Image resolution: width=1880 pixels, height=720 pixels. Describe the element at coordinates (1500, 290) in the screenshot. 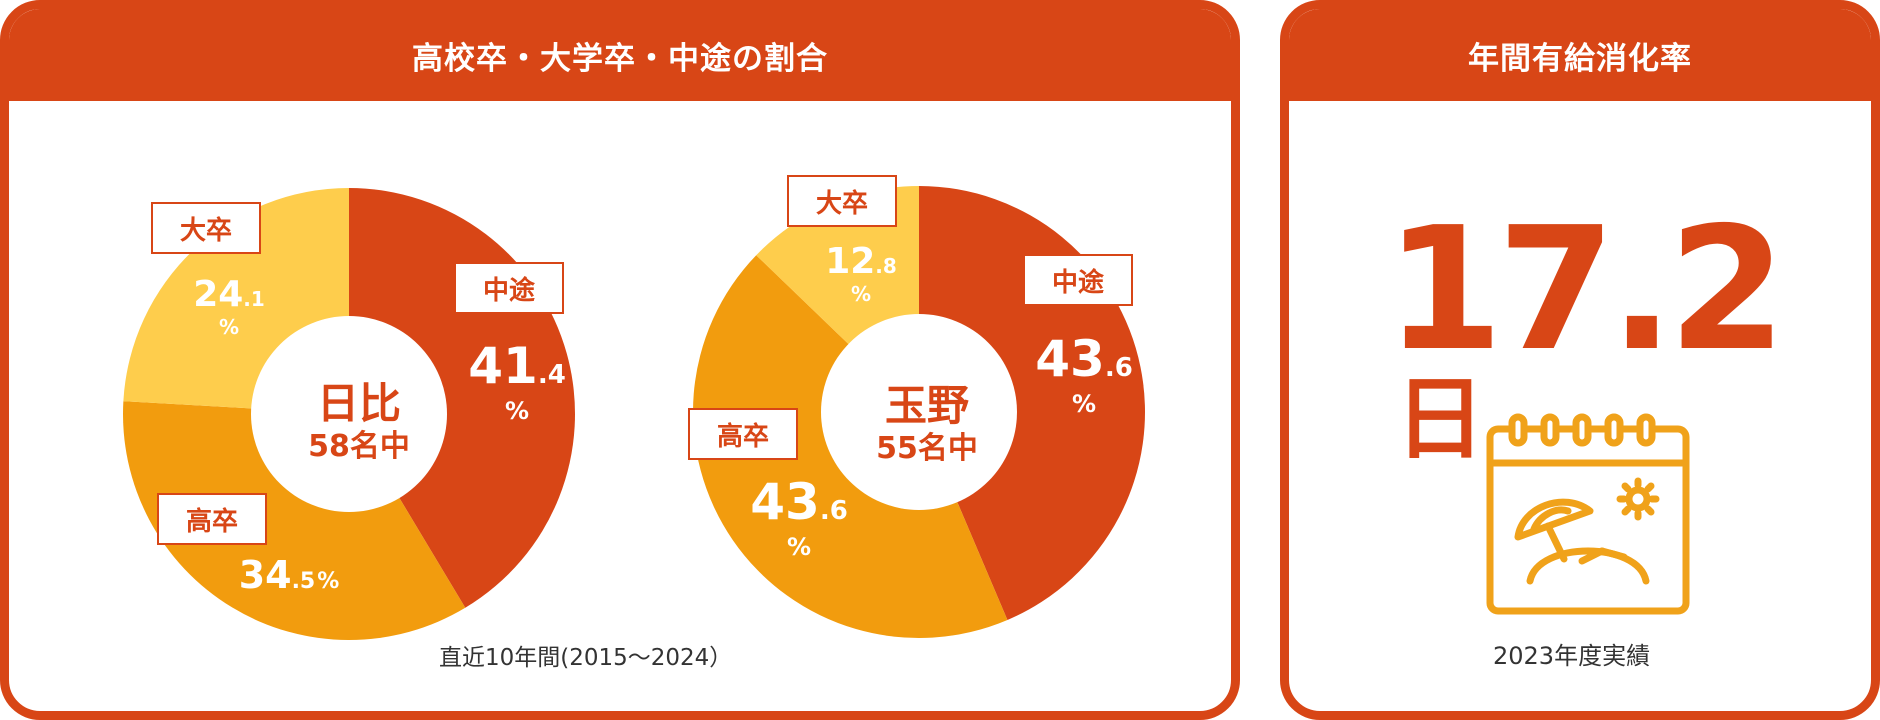

I see `value-int: 17` at that location.